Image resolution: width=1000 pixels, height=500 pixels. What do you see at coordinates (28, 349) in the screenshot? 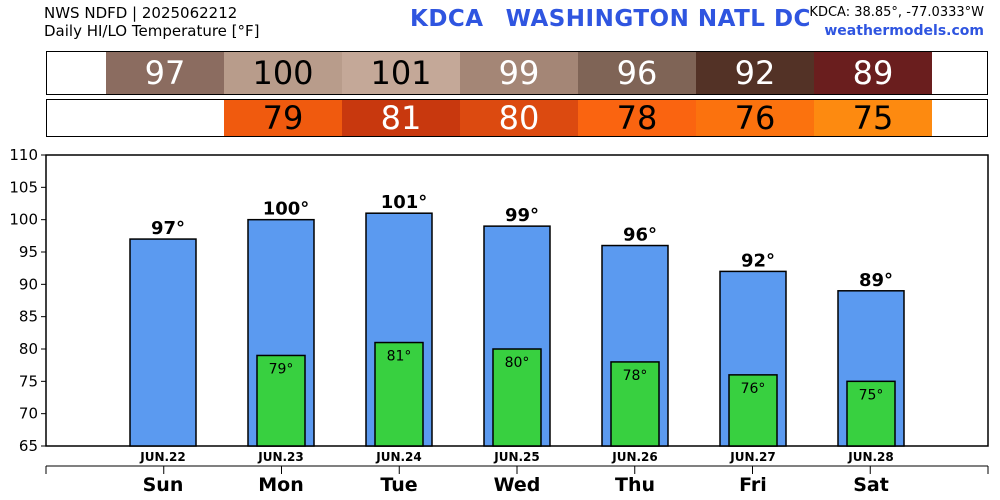
I see `y-tick-label-3: 80` at bounding box center [28, 349].